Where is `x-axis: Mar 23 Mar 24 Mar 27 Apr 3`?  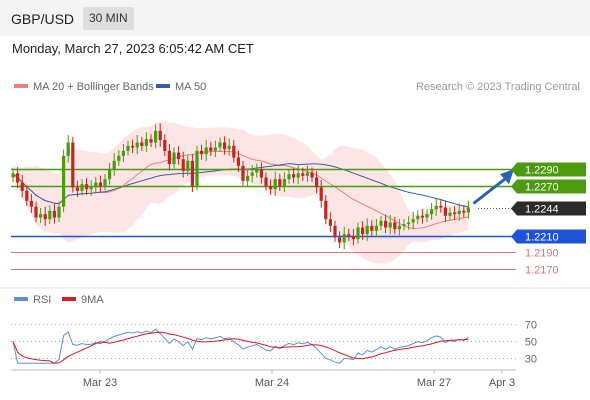 x-axis: Mar 23 Mar 24 Mar 27 Apr 3 is located at coordinates (263, 379).